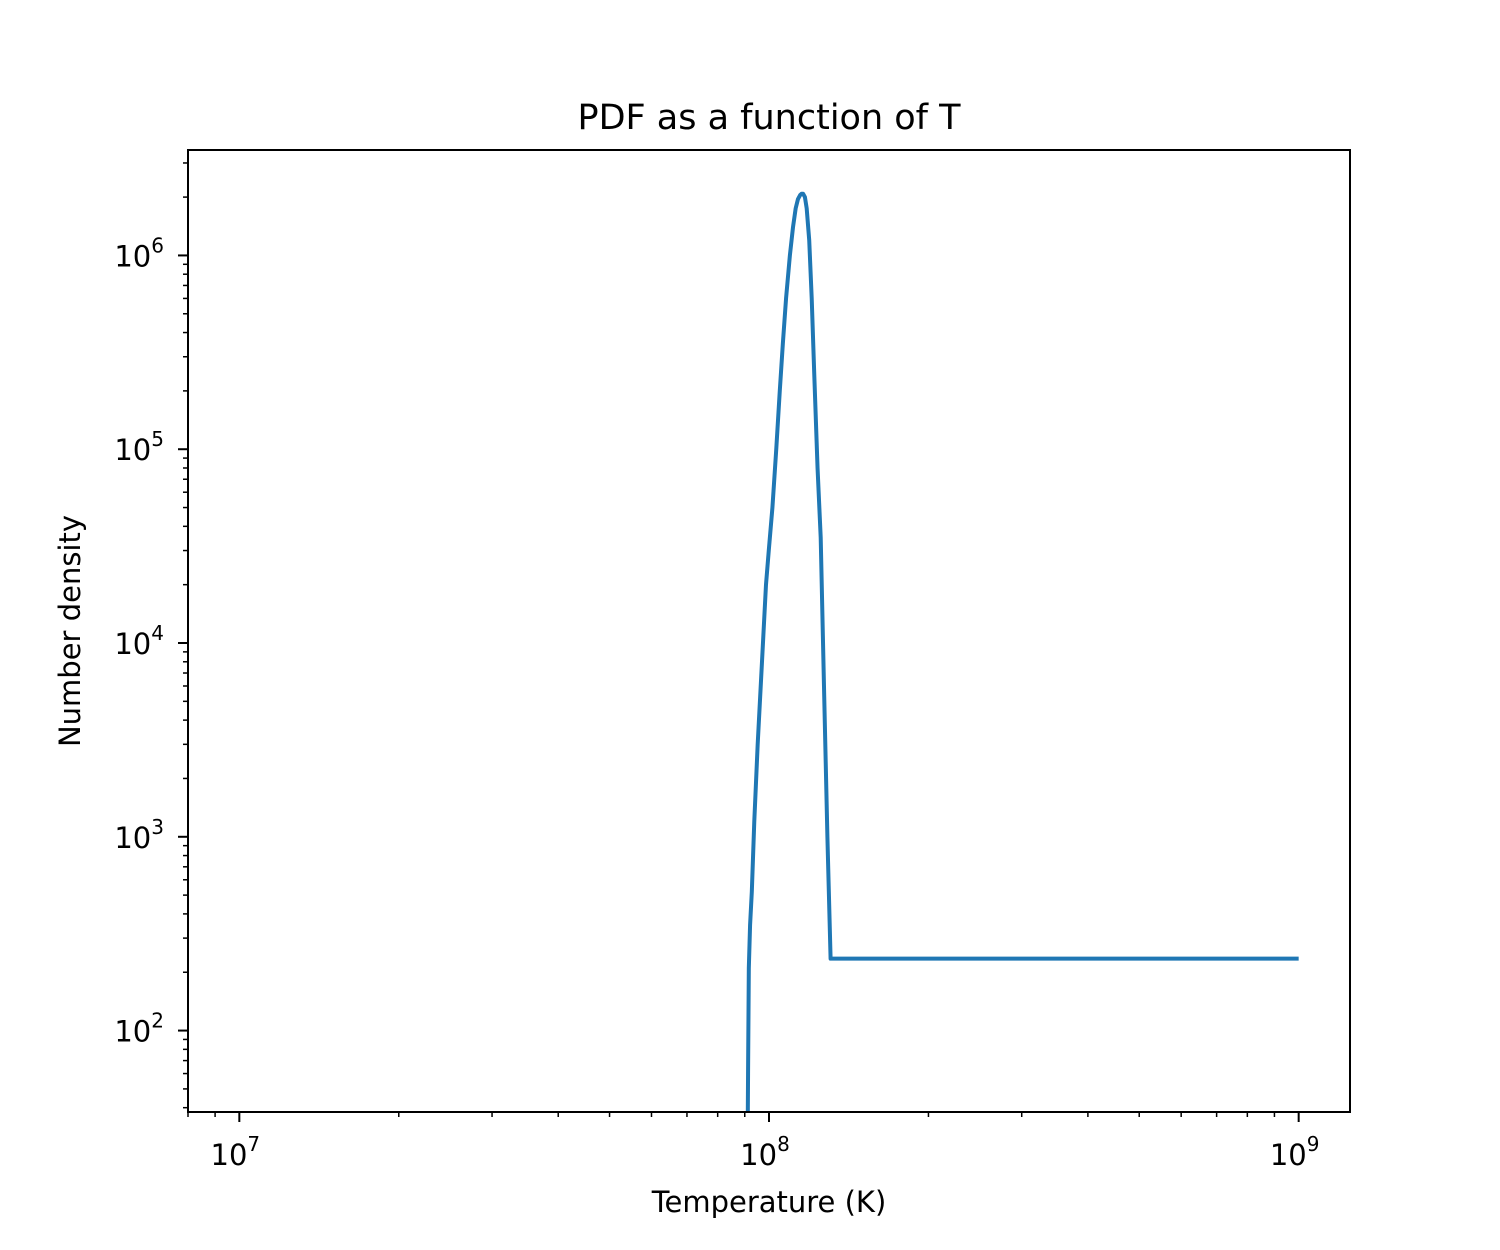 The width and height of the screenshot is (1500, 1250). Describe the element at coordinates (765, 1152) in the screenshot. I see `x-tick-label: 10⁸` at that location.